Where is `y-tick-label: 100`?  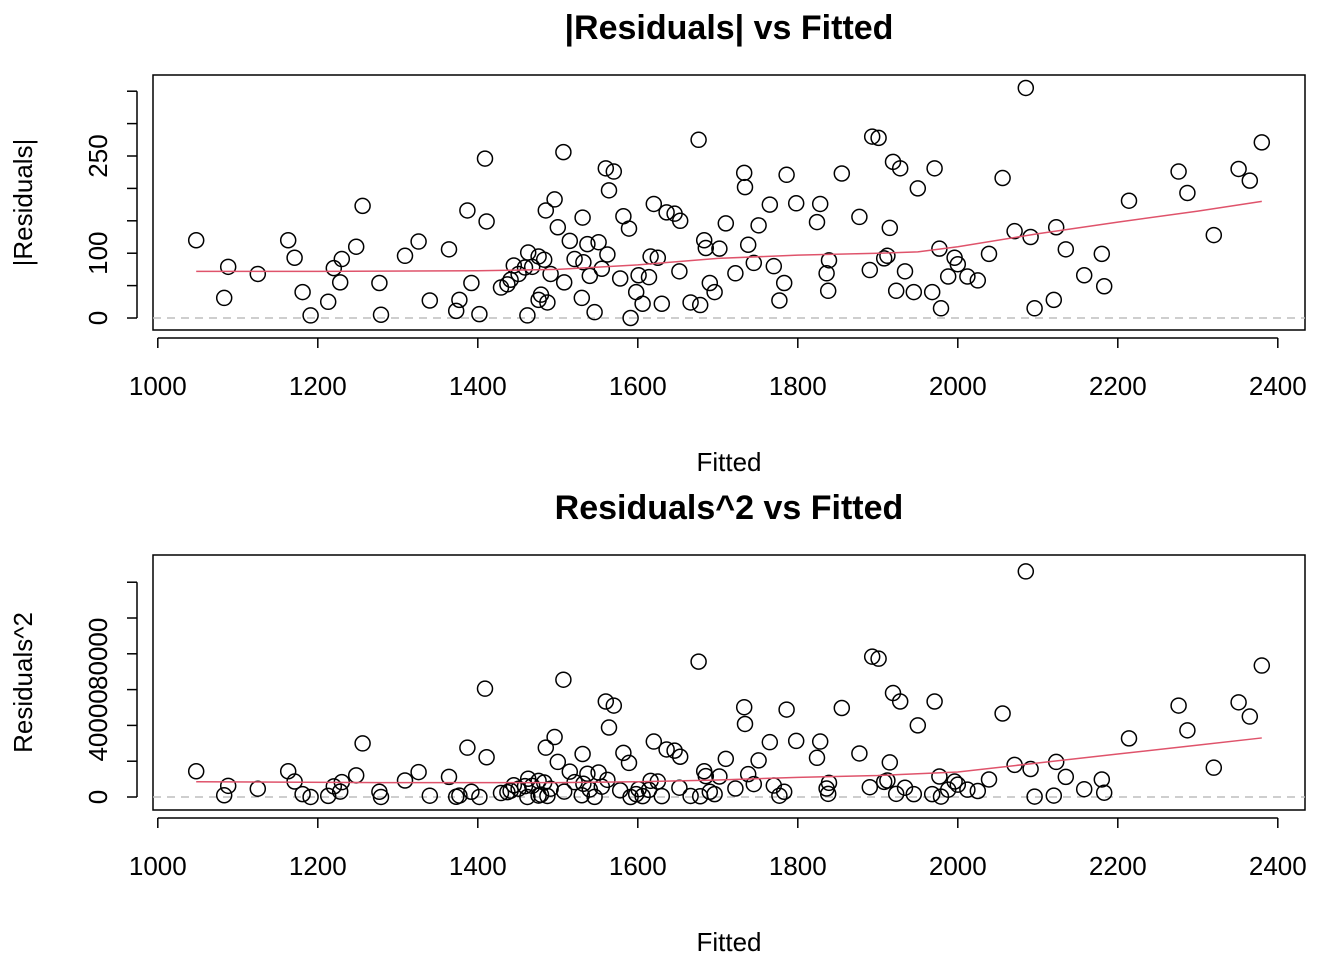
y-tick-label: 100 is located at coordinates (98, 253).